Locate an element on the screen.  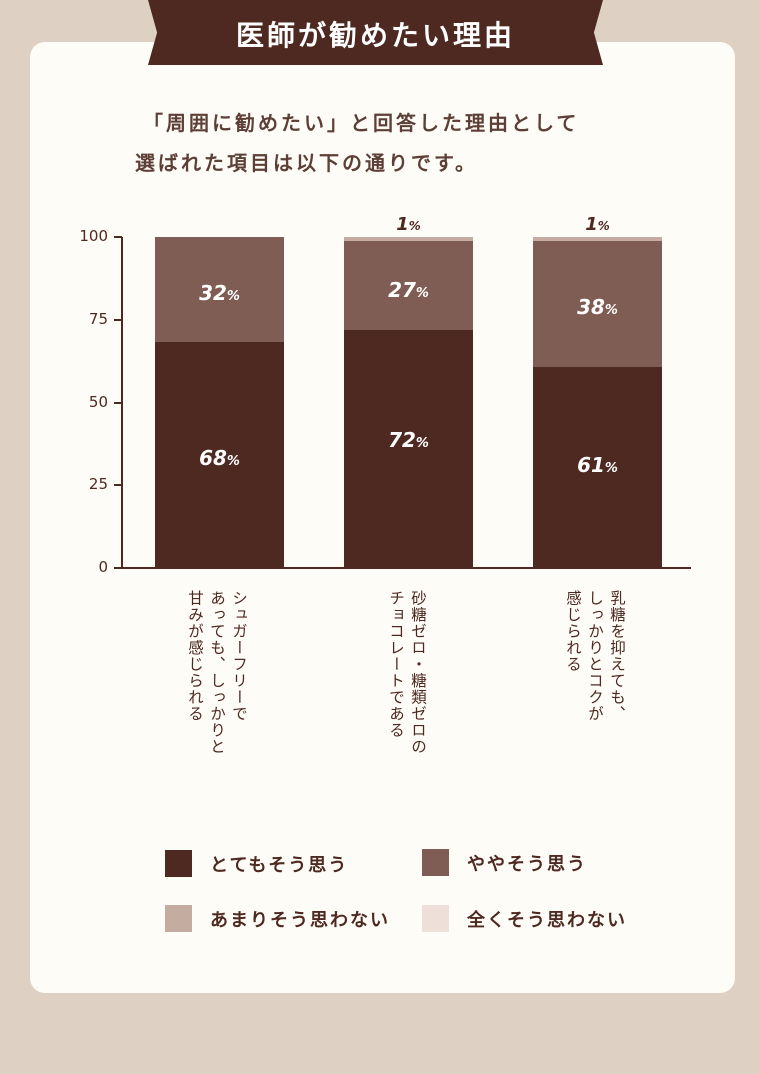
bar-sugar-zero: 27% 72% is located at coordinates (408, 402).